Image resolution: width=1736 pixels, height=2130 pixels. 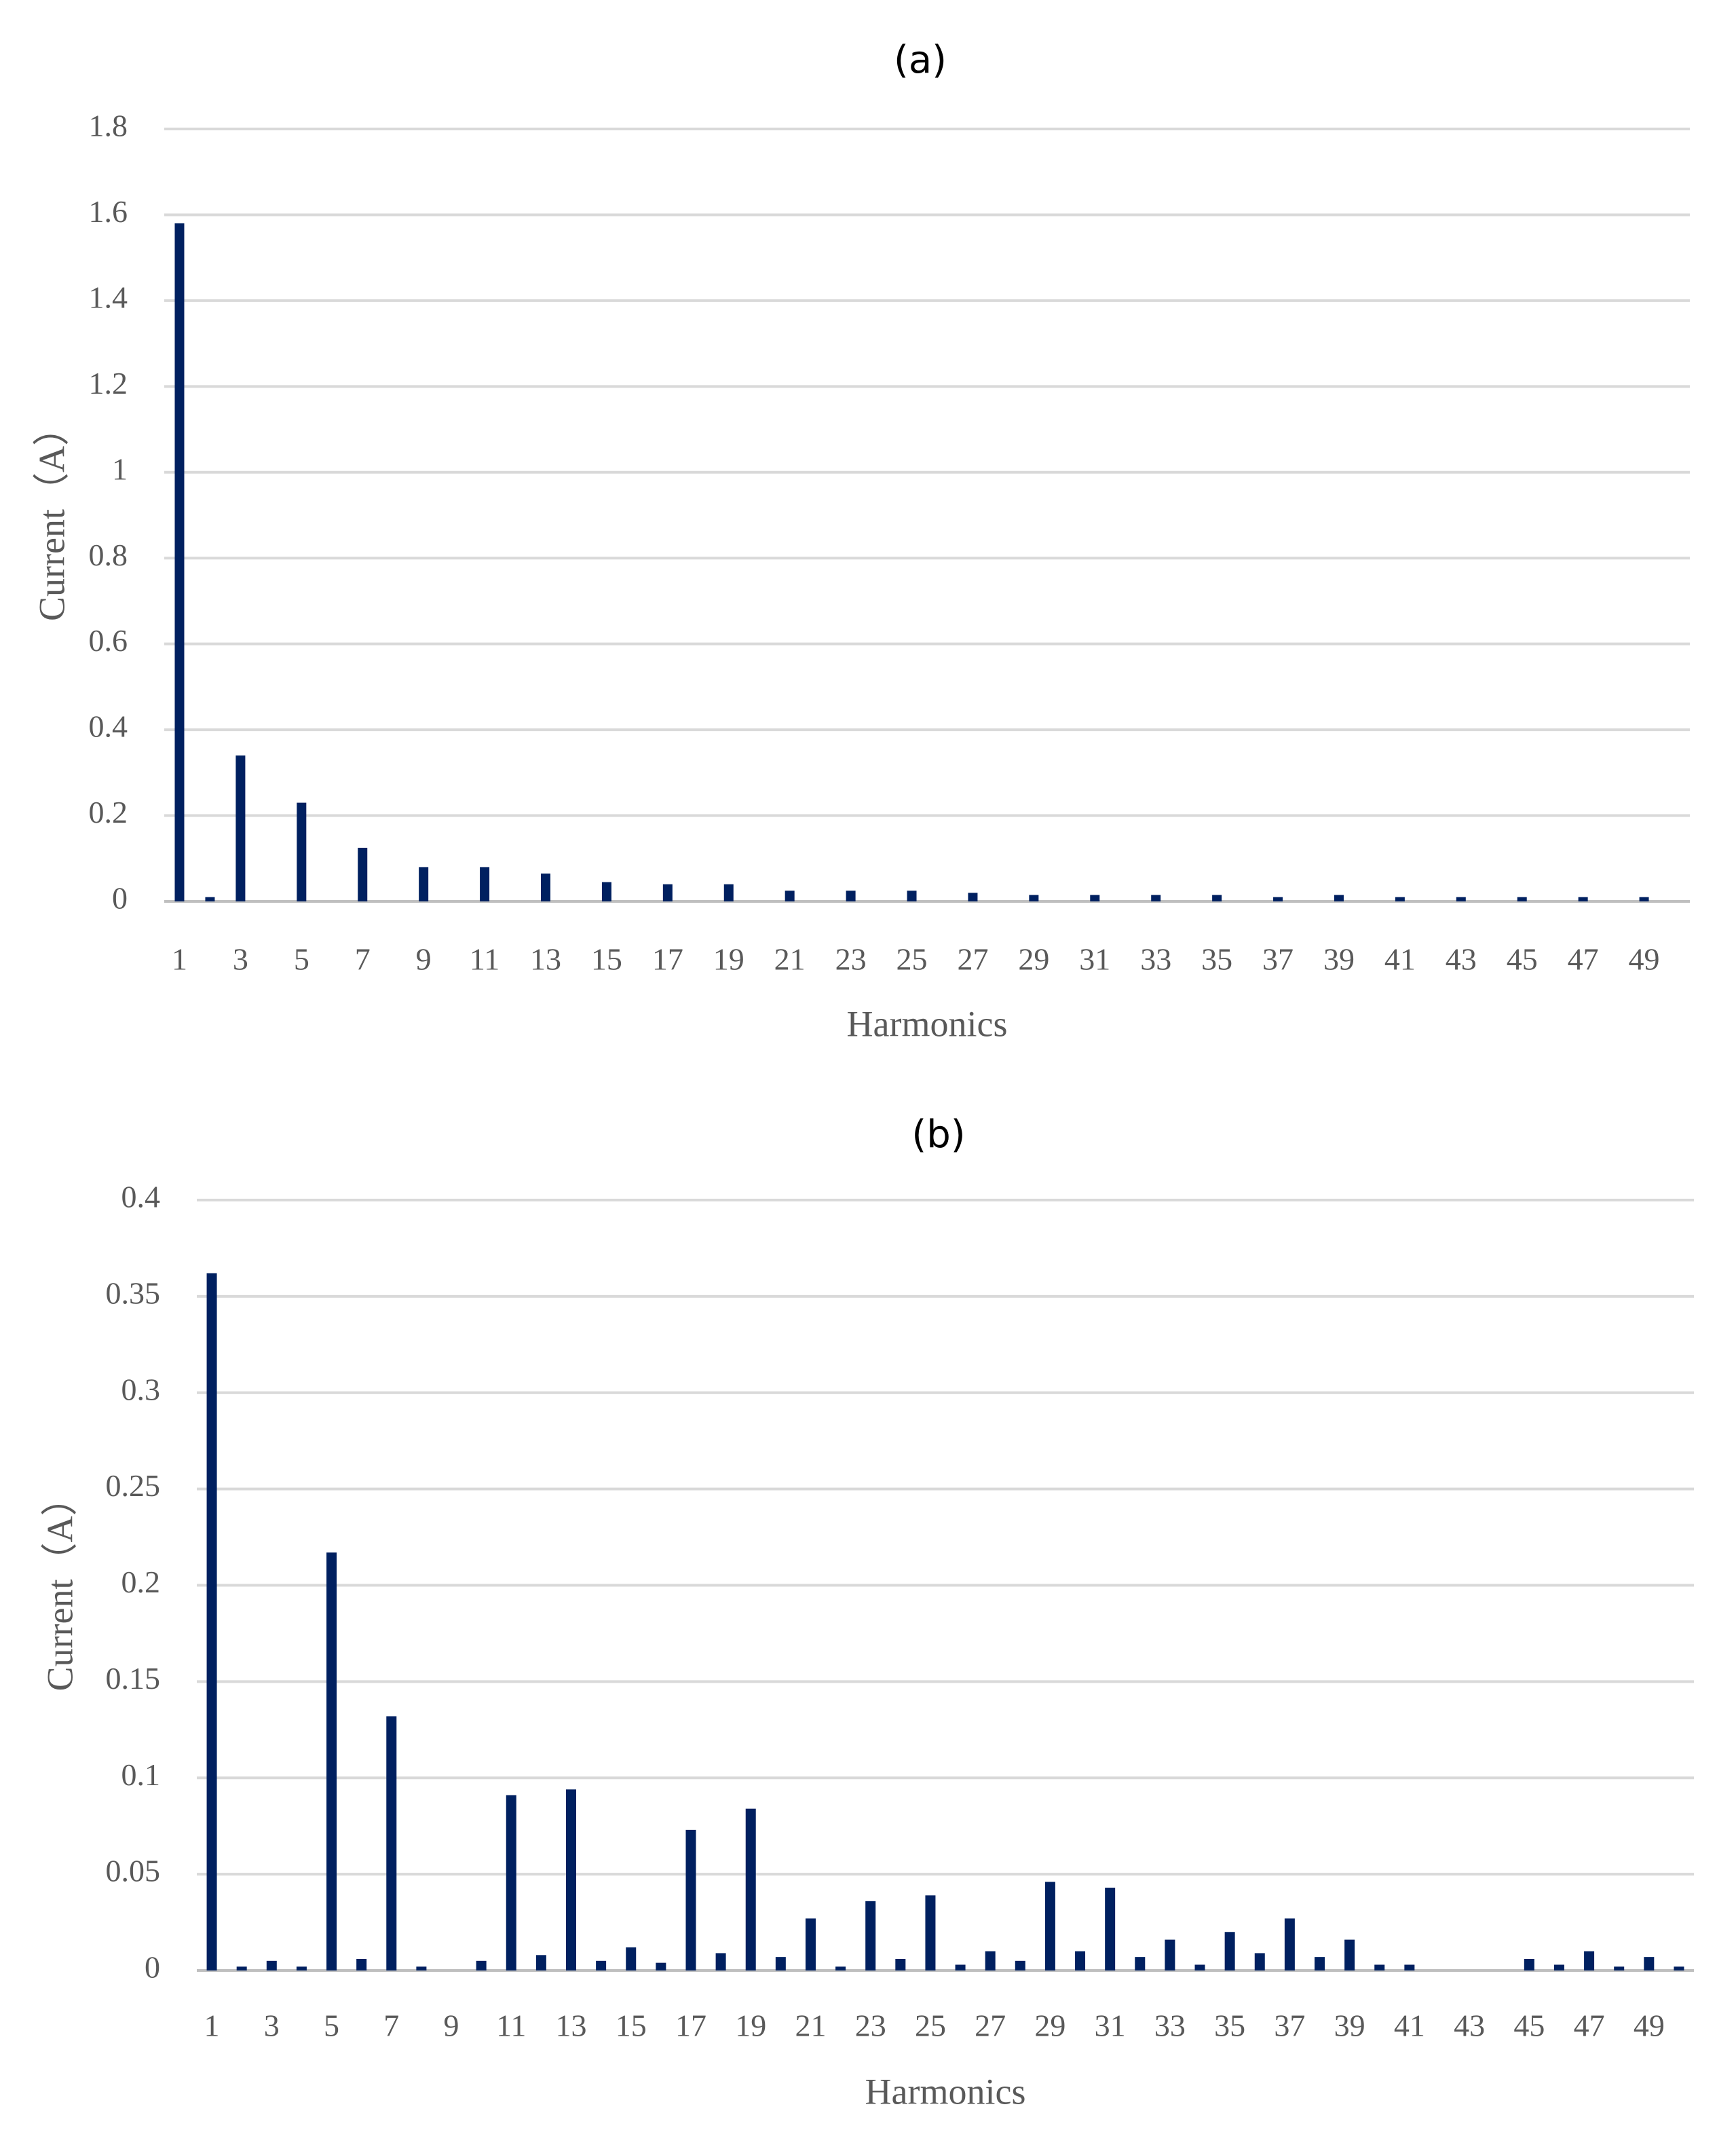 I want to click on x-tick-label: 45, so click(x=1522, y=959).